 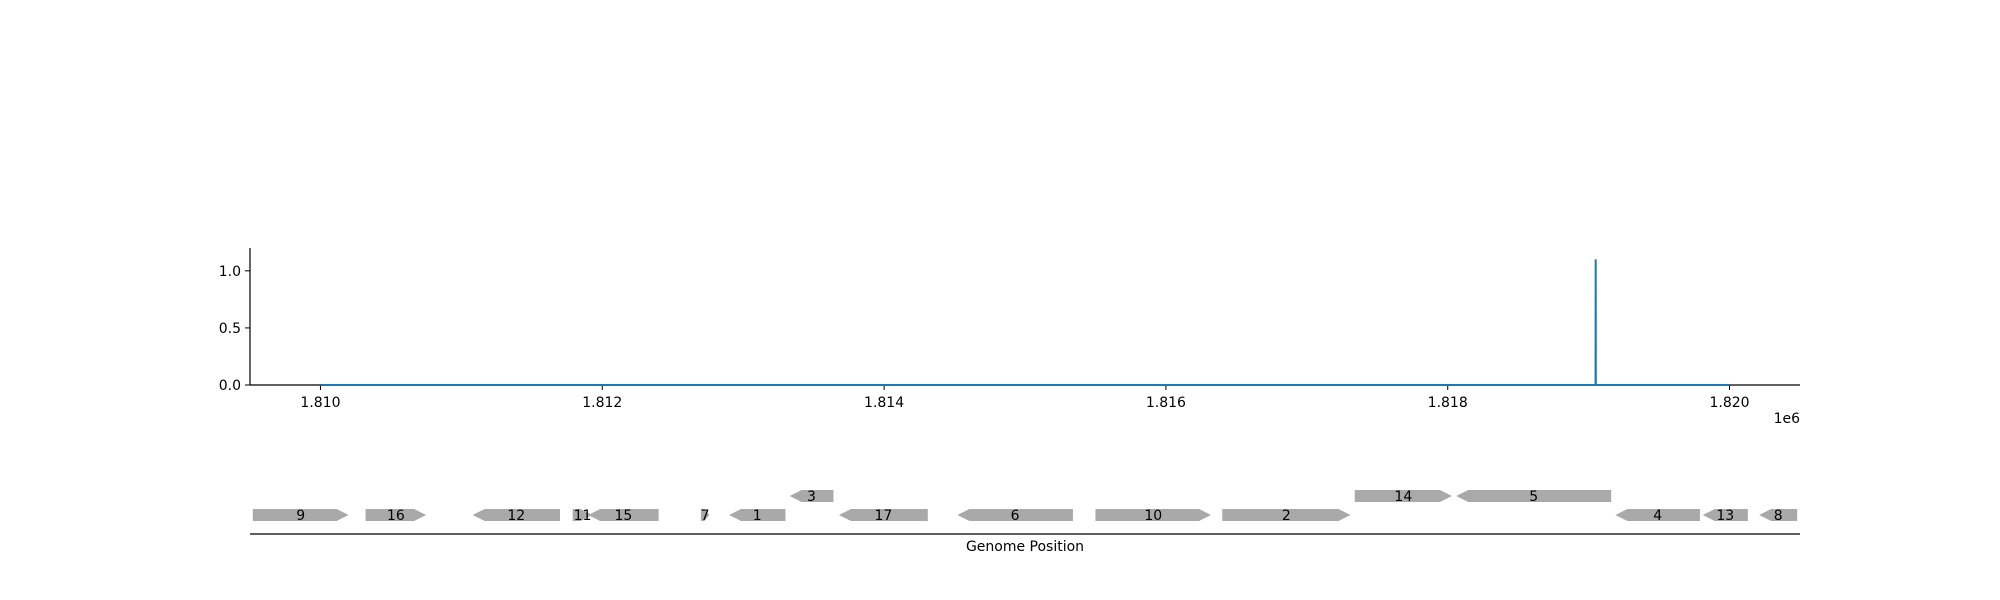 I want to click on gene-label: 13, so click(x=1725, y=516).